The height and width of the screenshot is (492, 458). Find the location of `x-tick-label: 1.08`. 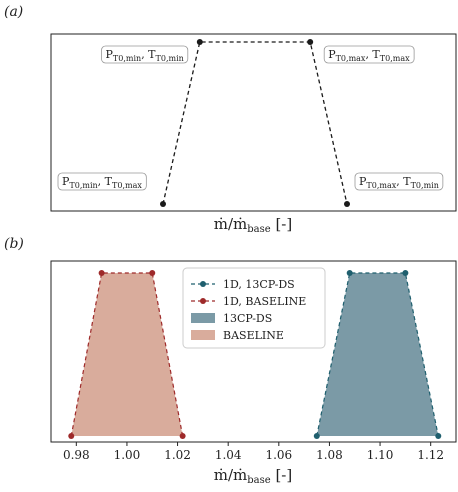

x-tick-label: 1.08 is located at coordinates (329, 455).